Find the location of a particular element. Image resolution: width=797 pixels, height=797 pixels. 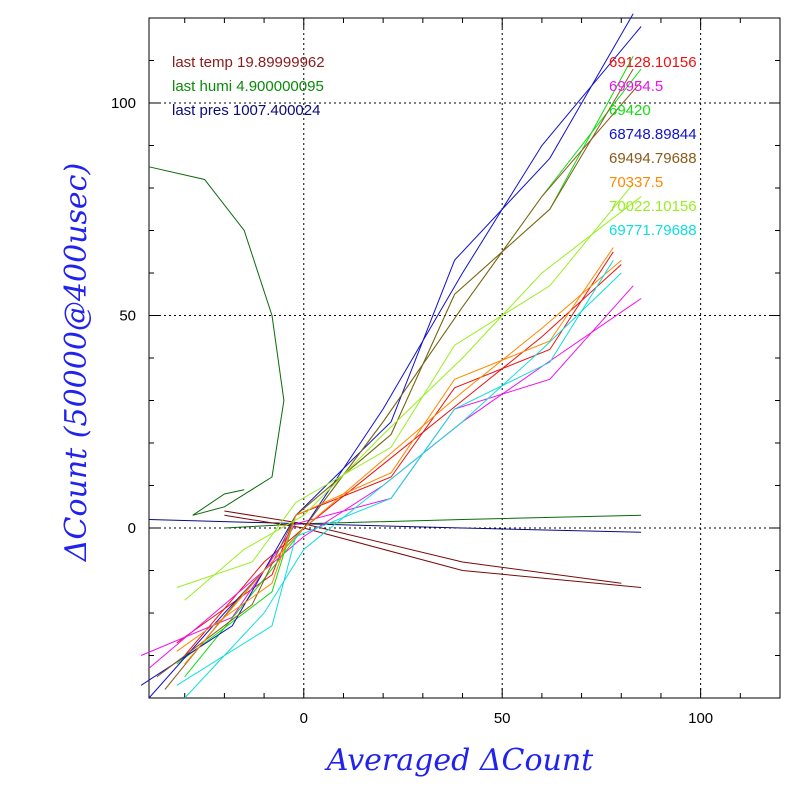

x-tick-label: 100 is located at coordinates (700, 718).